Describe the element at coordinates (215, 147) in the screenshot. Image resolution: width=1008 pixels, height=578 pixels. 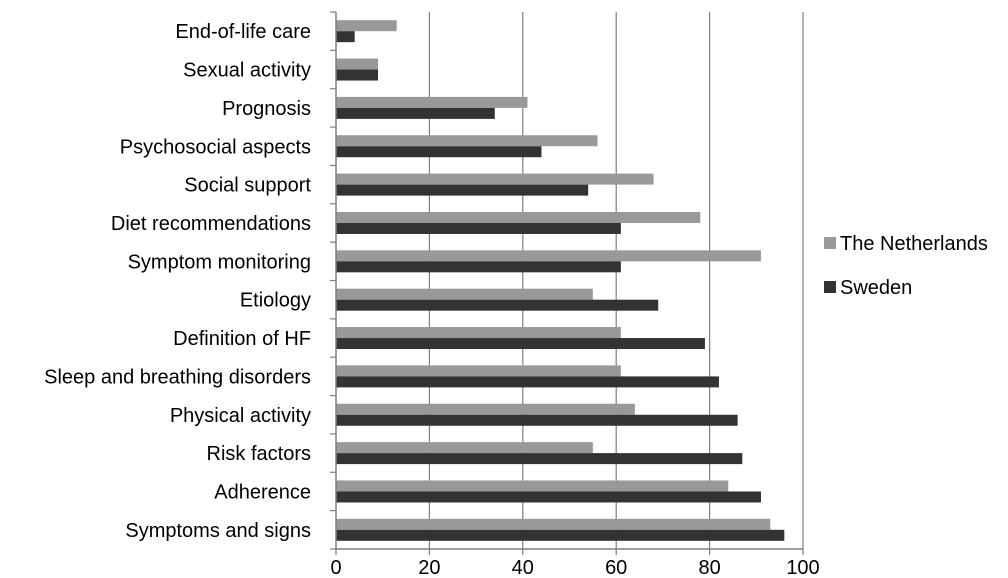
I see `category-label: Psychosocial aspects` at that location.